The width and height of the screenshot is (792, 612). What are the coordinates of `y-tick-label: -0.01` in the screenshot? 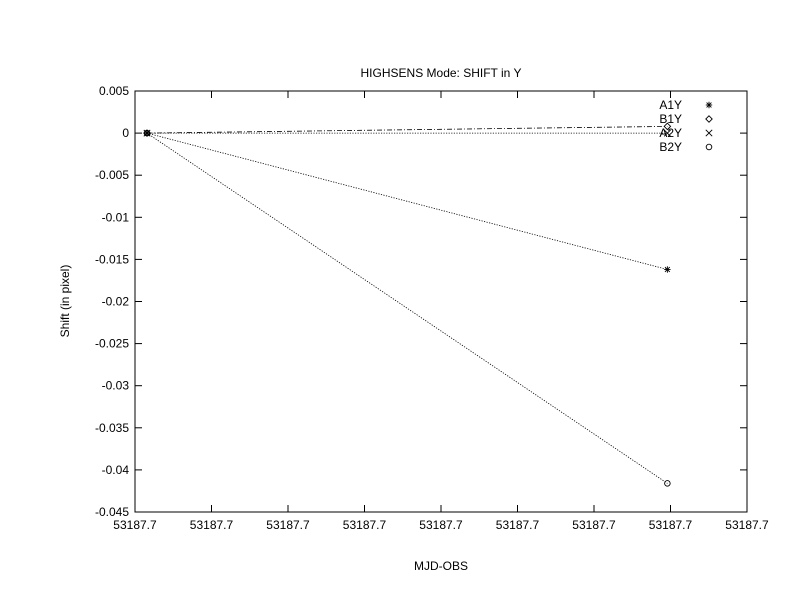 It's located at (116, 217).